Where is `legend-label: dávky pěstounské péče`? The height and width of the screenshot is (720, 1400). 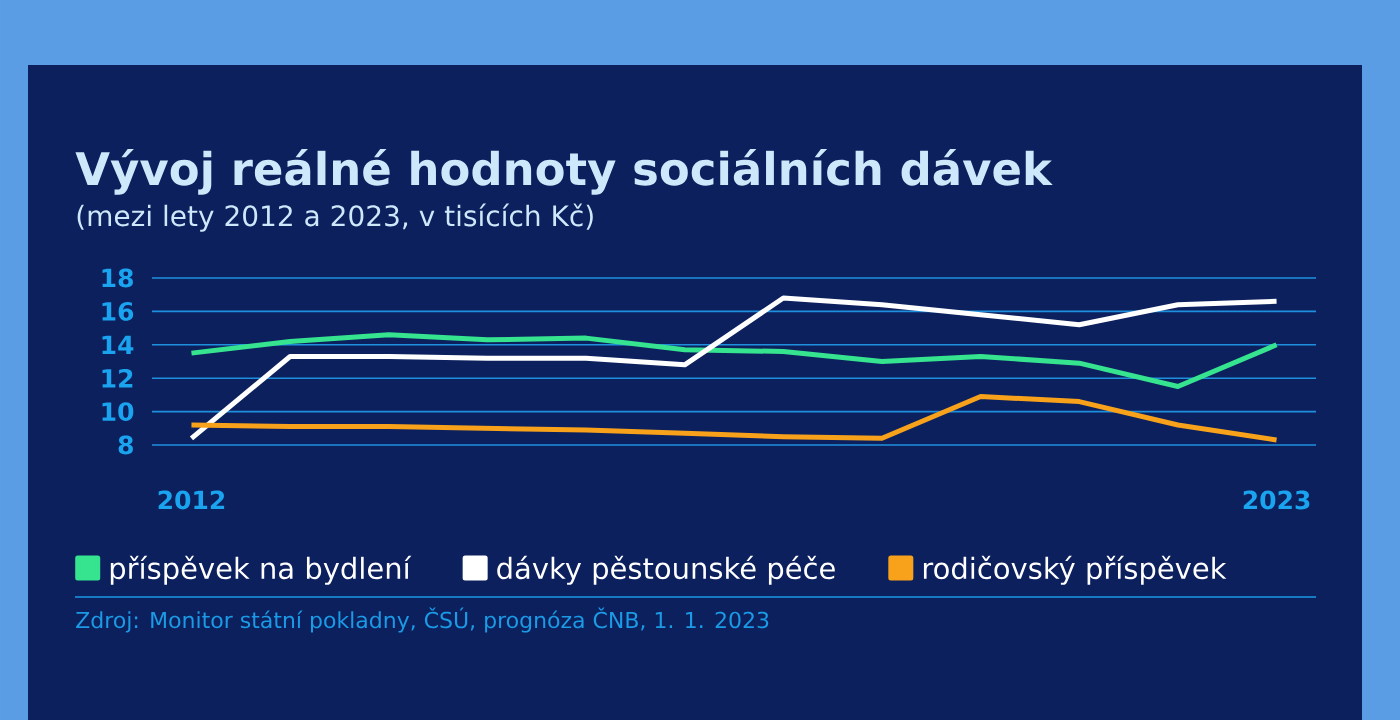 legend-label: dávky pěstounské péče is located at coordinates (666, 570).